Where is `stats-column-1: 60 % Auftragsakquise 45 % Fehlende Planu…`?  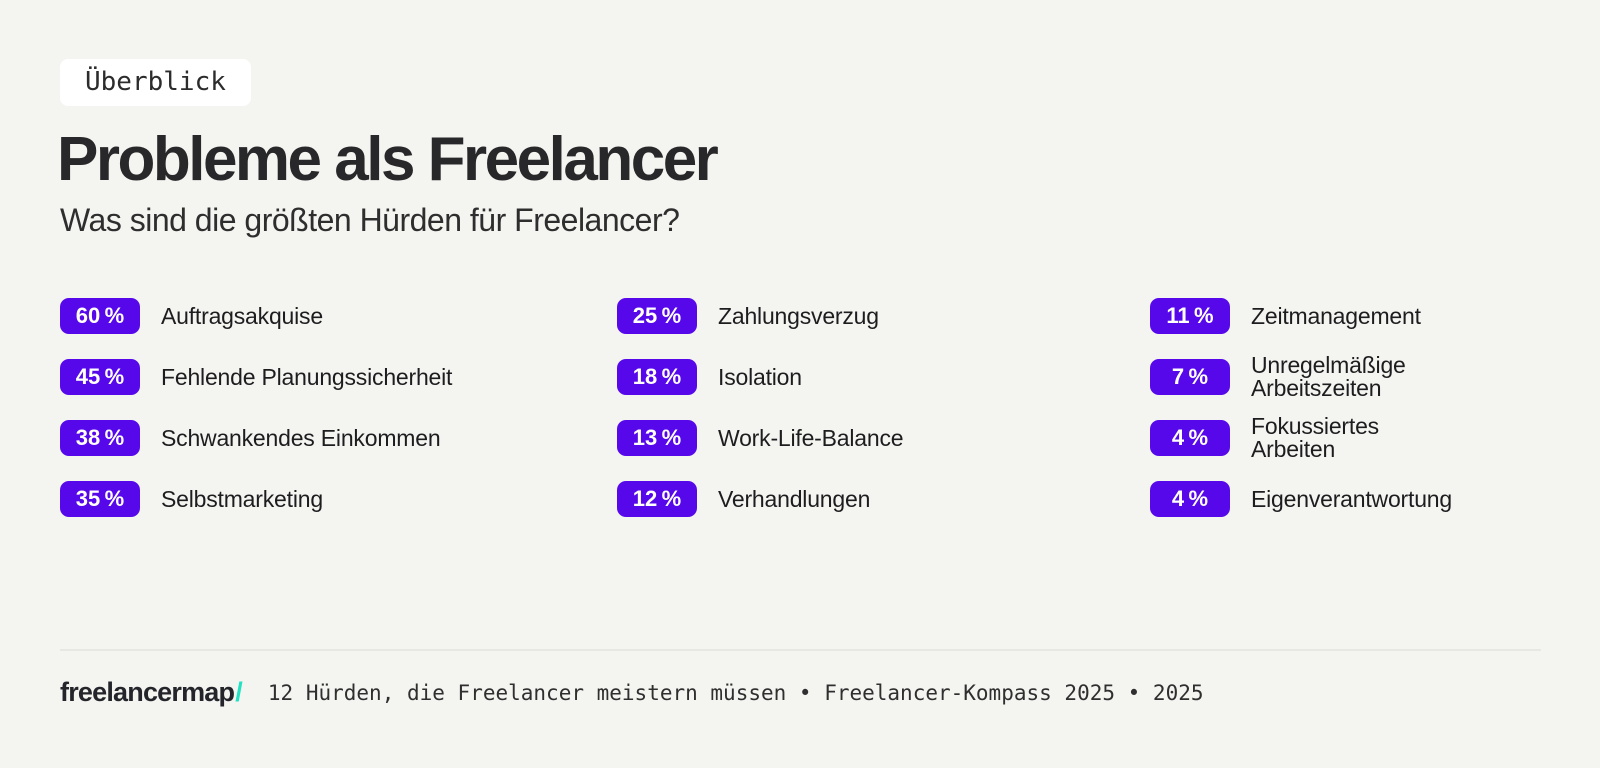
stats-column-1: 60 % Auftragsakquise 45 % Fehlende Planu… is located at coordinates (338, 407).